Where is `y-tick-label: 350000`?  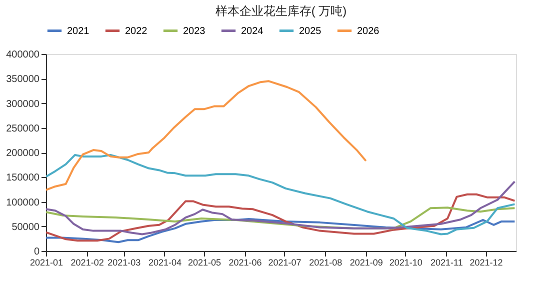 y-tick-label: 350000 is located at coordinates (23, 80).